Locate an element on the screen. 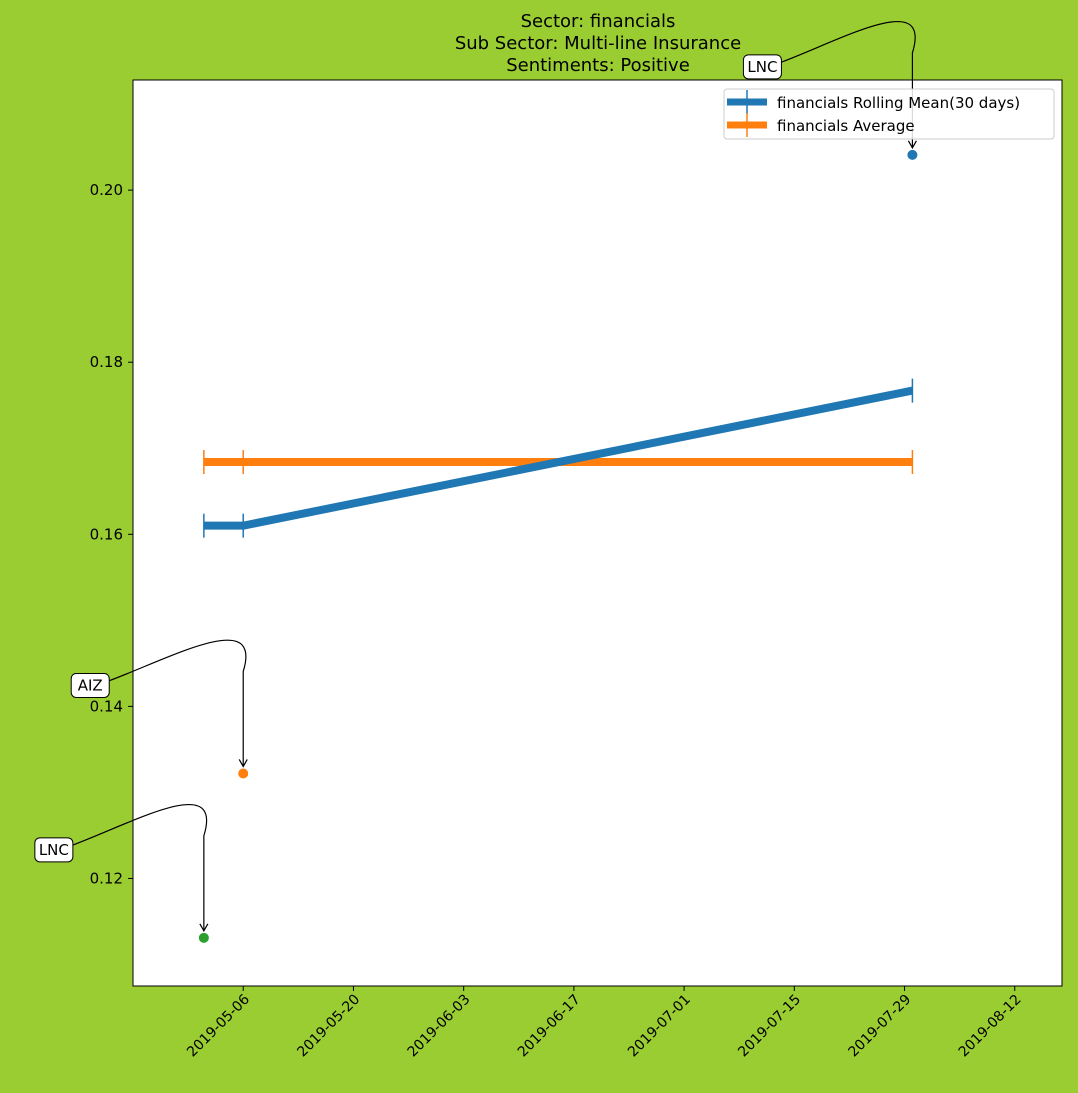 Image resolution: width=1078 pixels, height=1093 pixels. annotation-label-2: LNC is located at coordinates (54, 850).